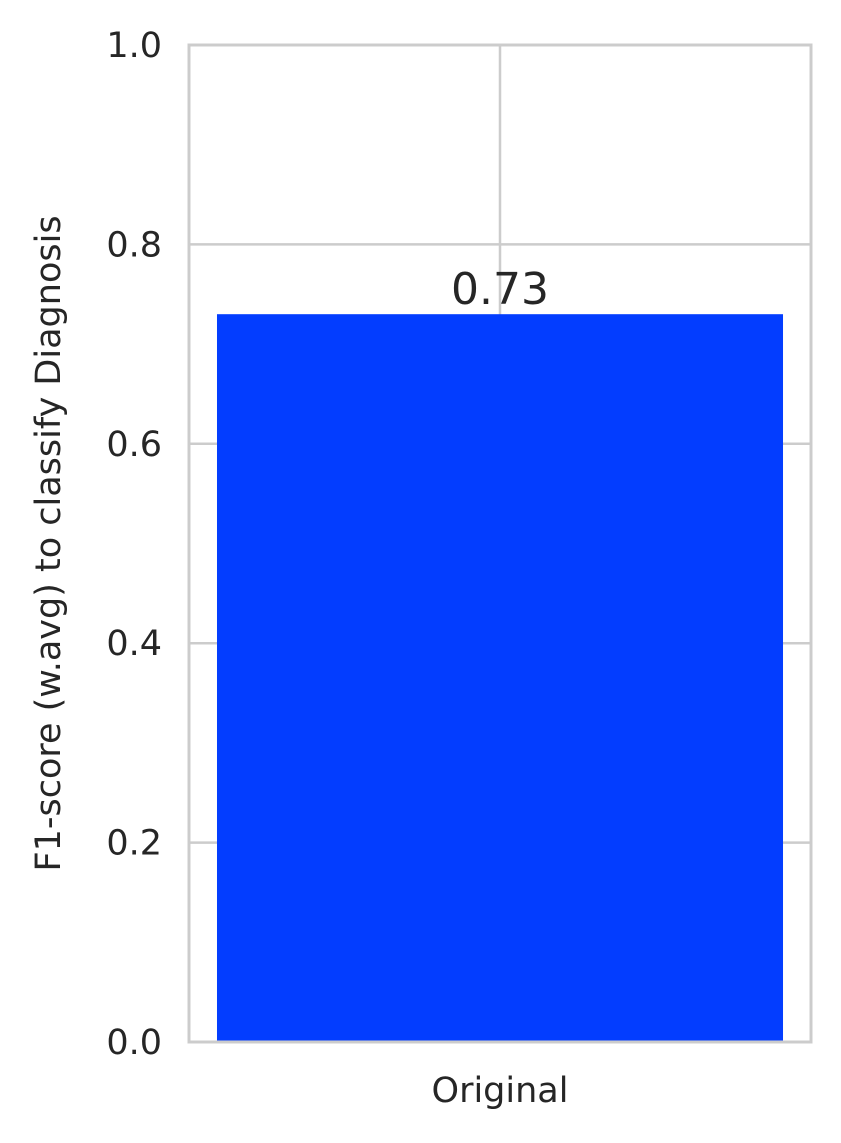  Describe the element at coordinates (134, 644) in the screenshot. I see `y-tick-label: 0.4` at that location.